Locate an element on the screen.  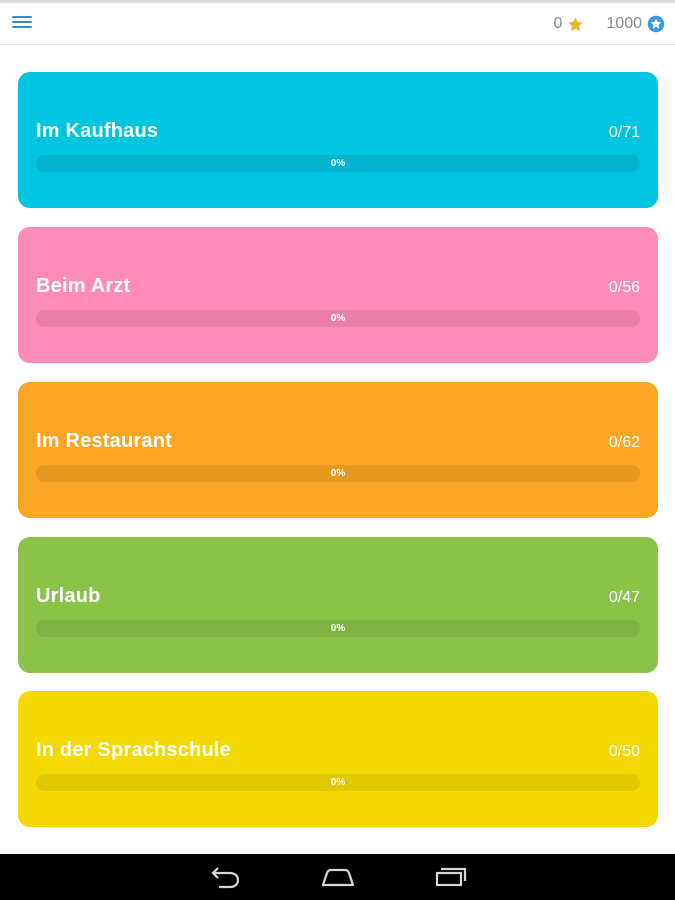
lesson-title: Beim Arzt is located at coordinates (83, 286).